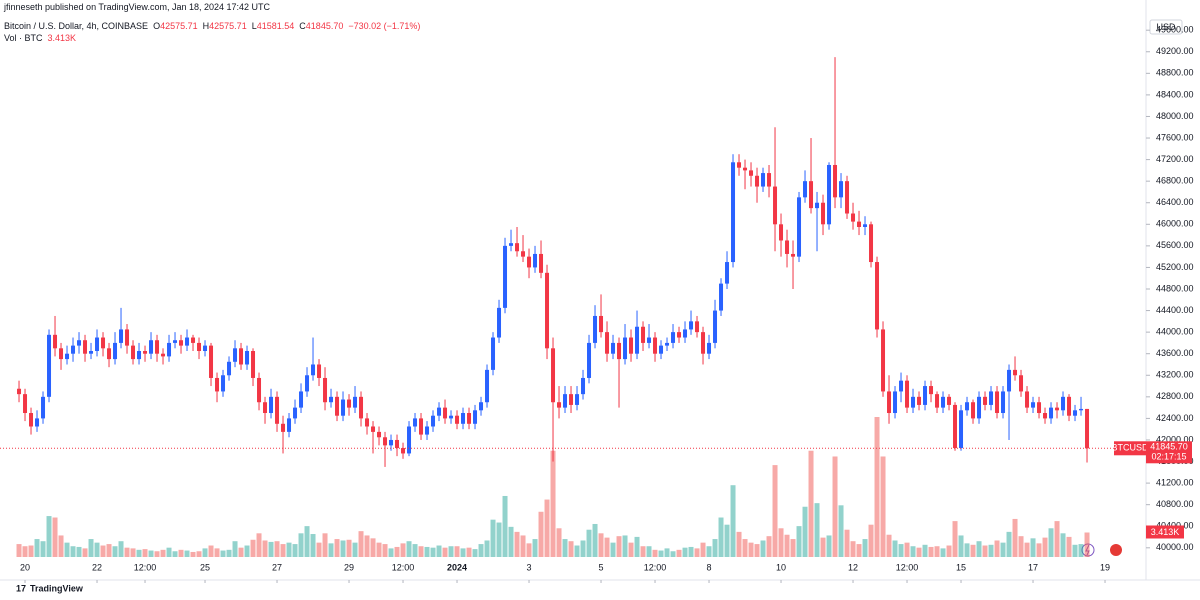  Describe the element at coordinates (1166, 27) in the screenshot. I see `currency-box` at that location.